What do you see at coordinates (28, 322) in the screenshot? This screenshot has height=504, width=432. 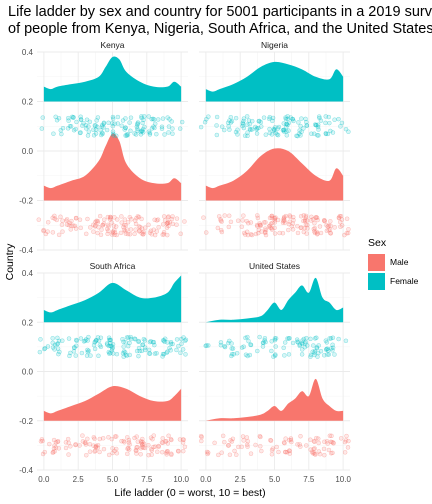 I see `y-tick-label: 0.2` at bounding box center [28, 322].